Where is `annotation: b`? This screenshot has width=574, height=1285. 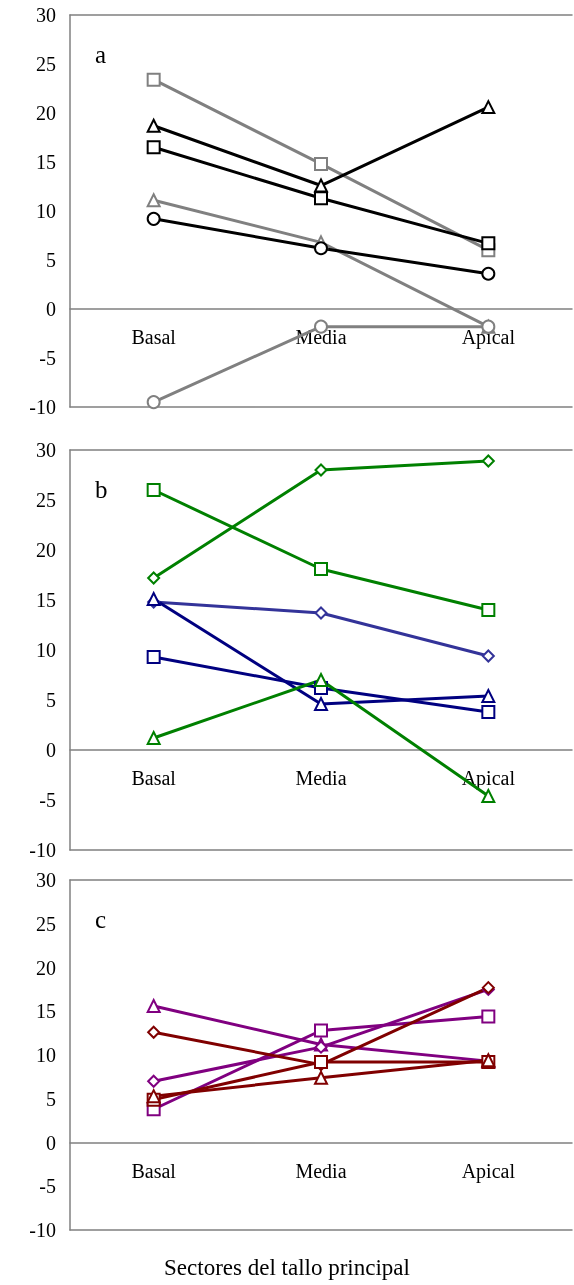 annotation: b is located at coordinates (101, 489).